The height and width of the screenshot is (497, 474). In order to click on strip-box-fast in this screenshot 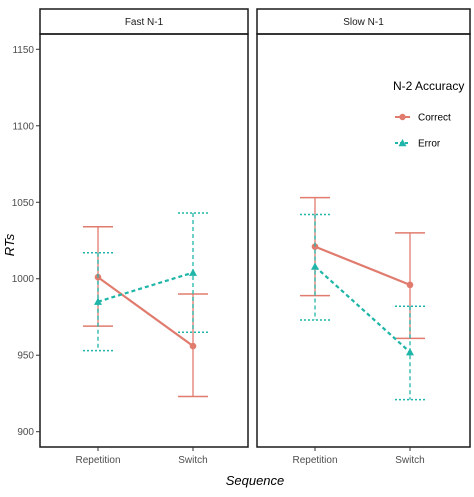, I will do `click(144, 21)`.